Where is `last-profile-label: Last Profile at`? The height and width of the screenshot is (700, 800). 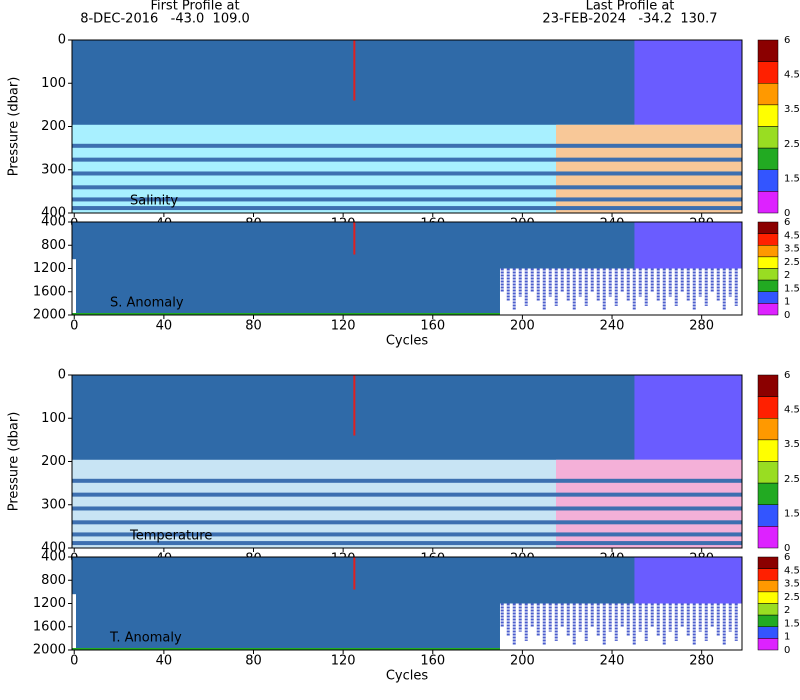
last-profile-label: Last Profile at is located at coordinates (630, 7).